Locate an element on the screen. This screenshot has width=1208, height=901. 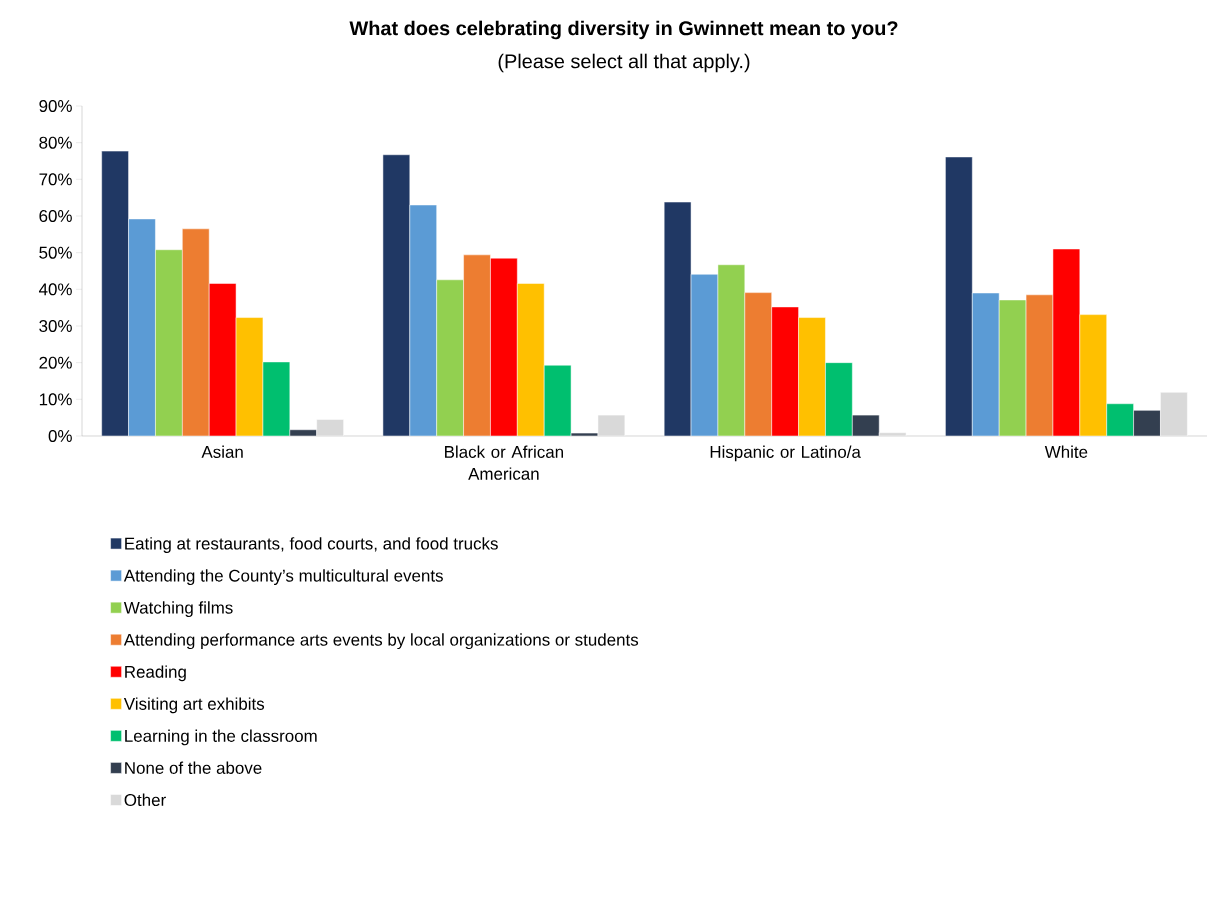
legend-label: Learning in the classroom is located at coordinates (221, 737).